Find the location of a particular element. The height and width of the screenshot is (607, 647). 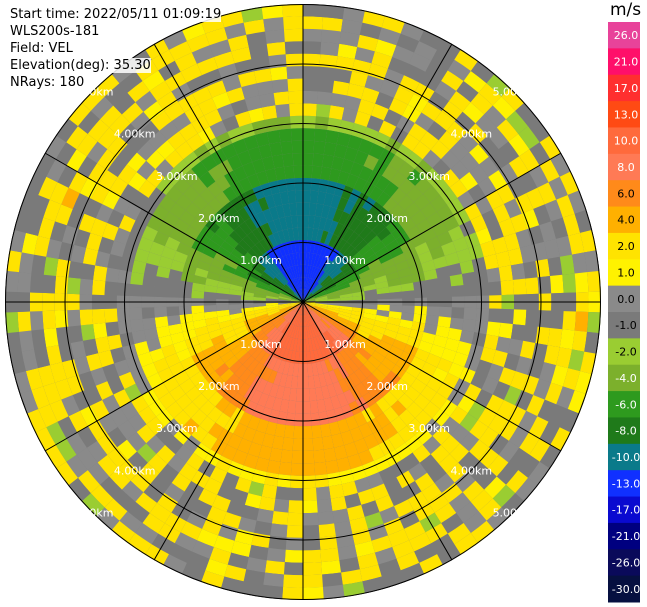

start-time-text: Start time: 2022/05/11 01:09:19 is located at coordinates (116, 14).